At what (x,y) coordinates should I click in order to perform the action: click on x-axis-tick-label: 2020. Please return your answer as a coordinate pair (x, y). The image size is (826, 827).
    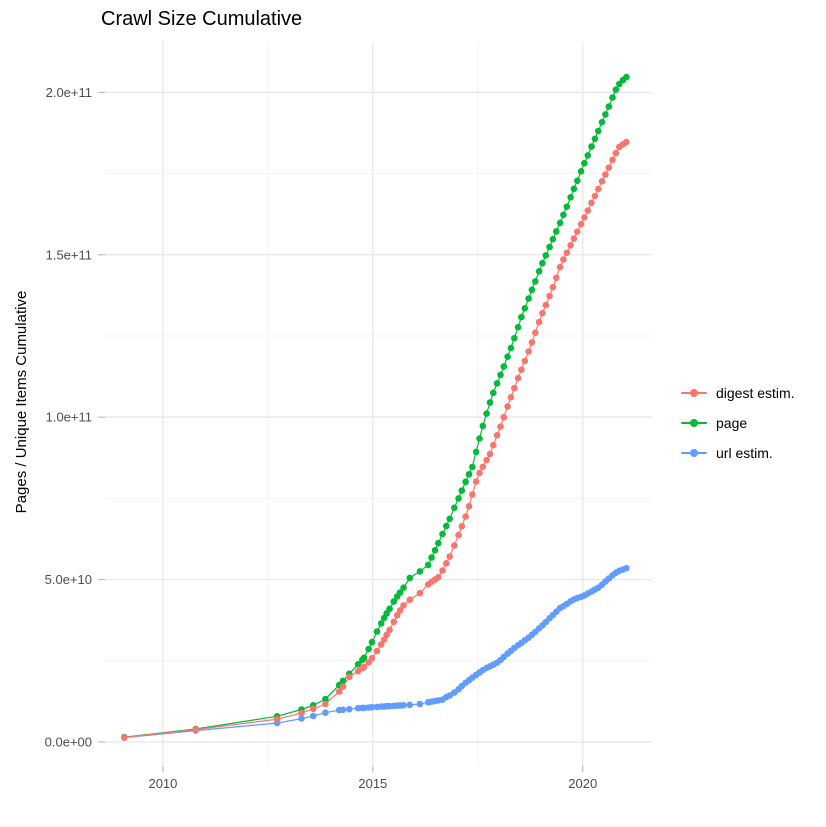
    Looking at the image, I should click on (582, 783).